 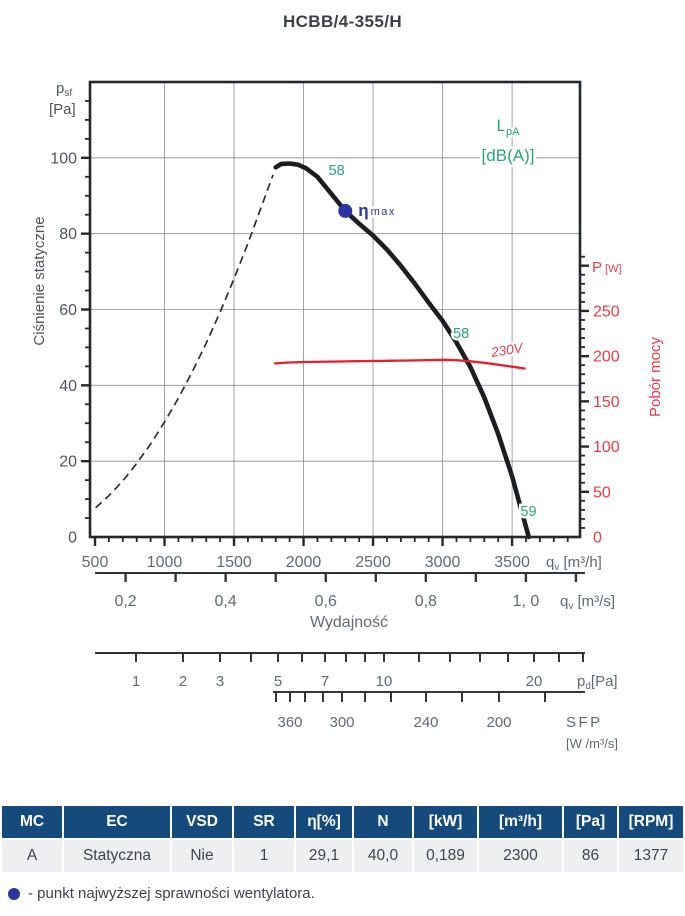 I want to click on td-eta: 29,1, so click(x=325, y=856).